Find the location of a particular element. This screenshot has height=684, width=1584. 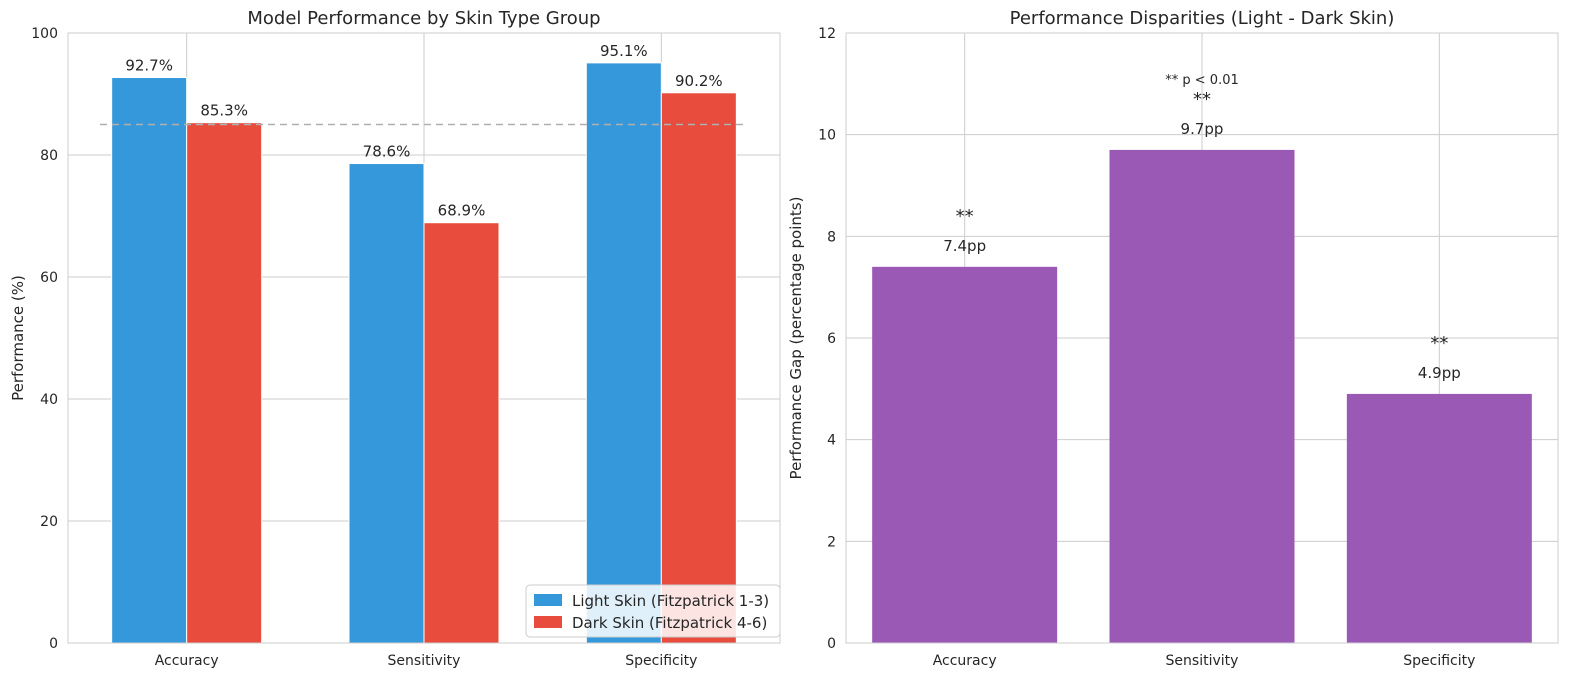

bar-dark-accuracy is located at coordinates (224, 383).